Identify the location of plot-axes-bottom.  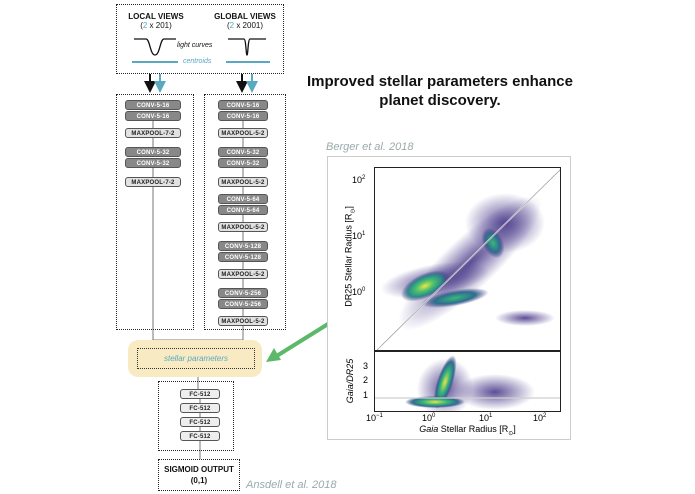
(467, 381).